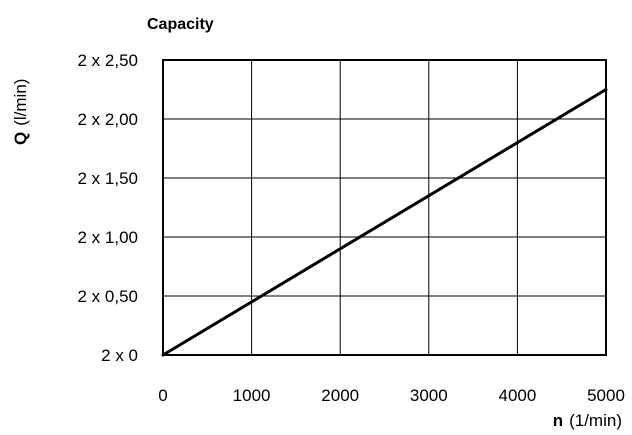 The height and width of the screenshot is (435, 632). Describe the element at coordinates (162, 395) in the screenshot. I see `x-tick-label: 0` at that location.